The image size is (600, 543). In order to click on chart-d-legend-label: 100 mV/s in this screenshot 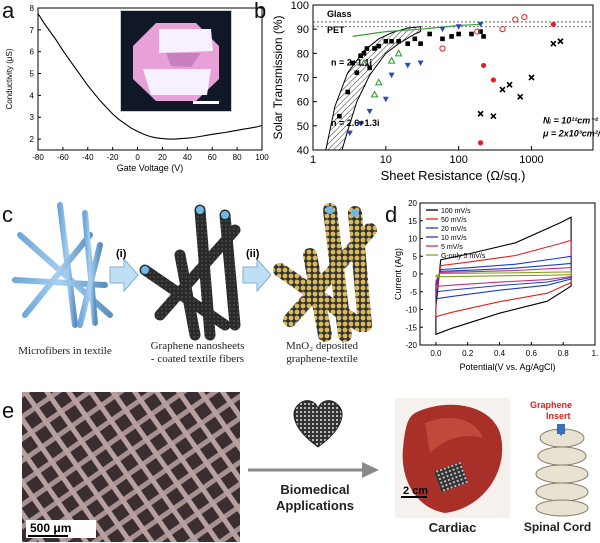, I will do `click(456, 211)`.